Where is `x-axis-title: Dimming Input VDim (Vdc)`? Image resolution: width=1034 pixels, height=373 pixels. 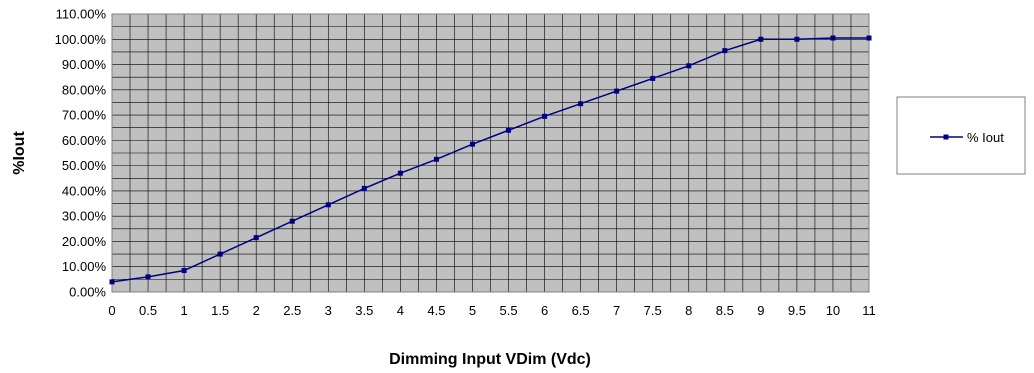
x-axis-title: Dimming Input VDim (Vdc) is located at coordinates (490, 359).